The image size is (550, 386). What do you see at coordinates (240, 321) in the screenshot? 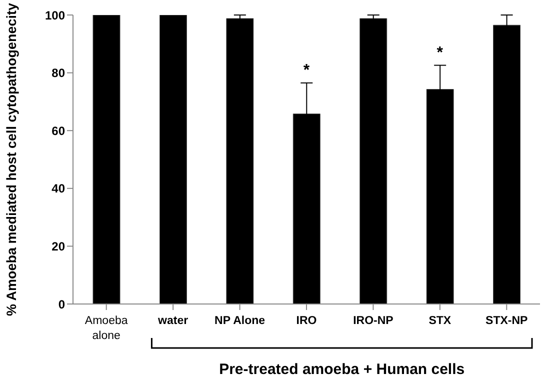
I see `x-tick-label: NP Alone` at bounding box center [240, 321].